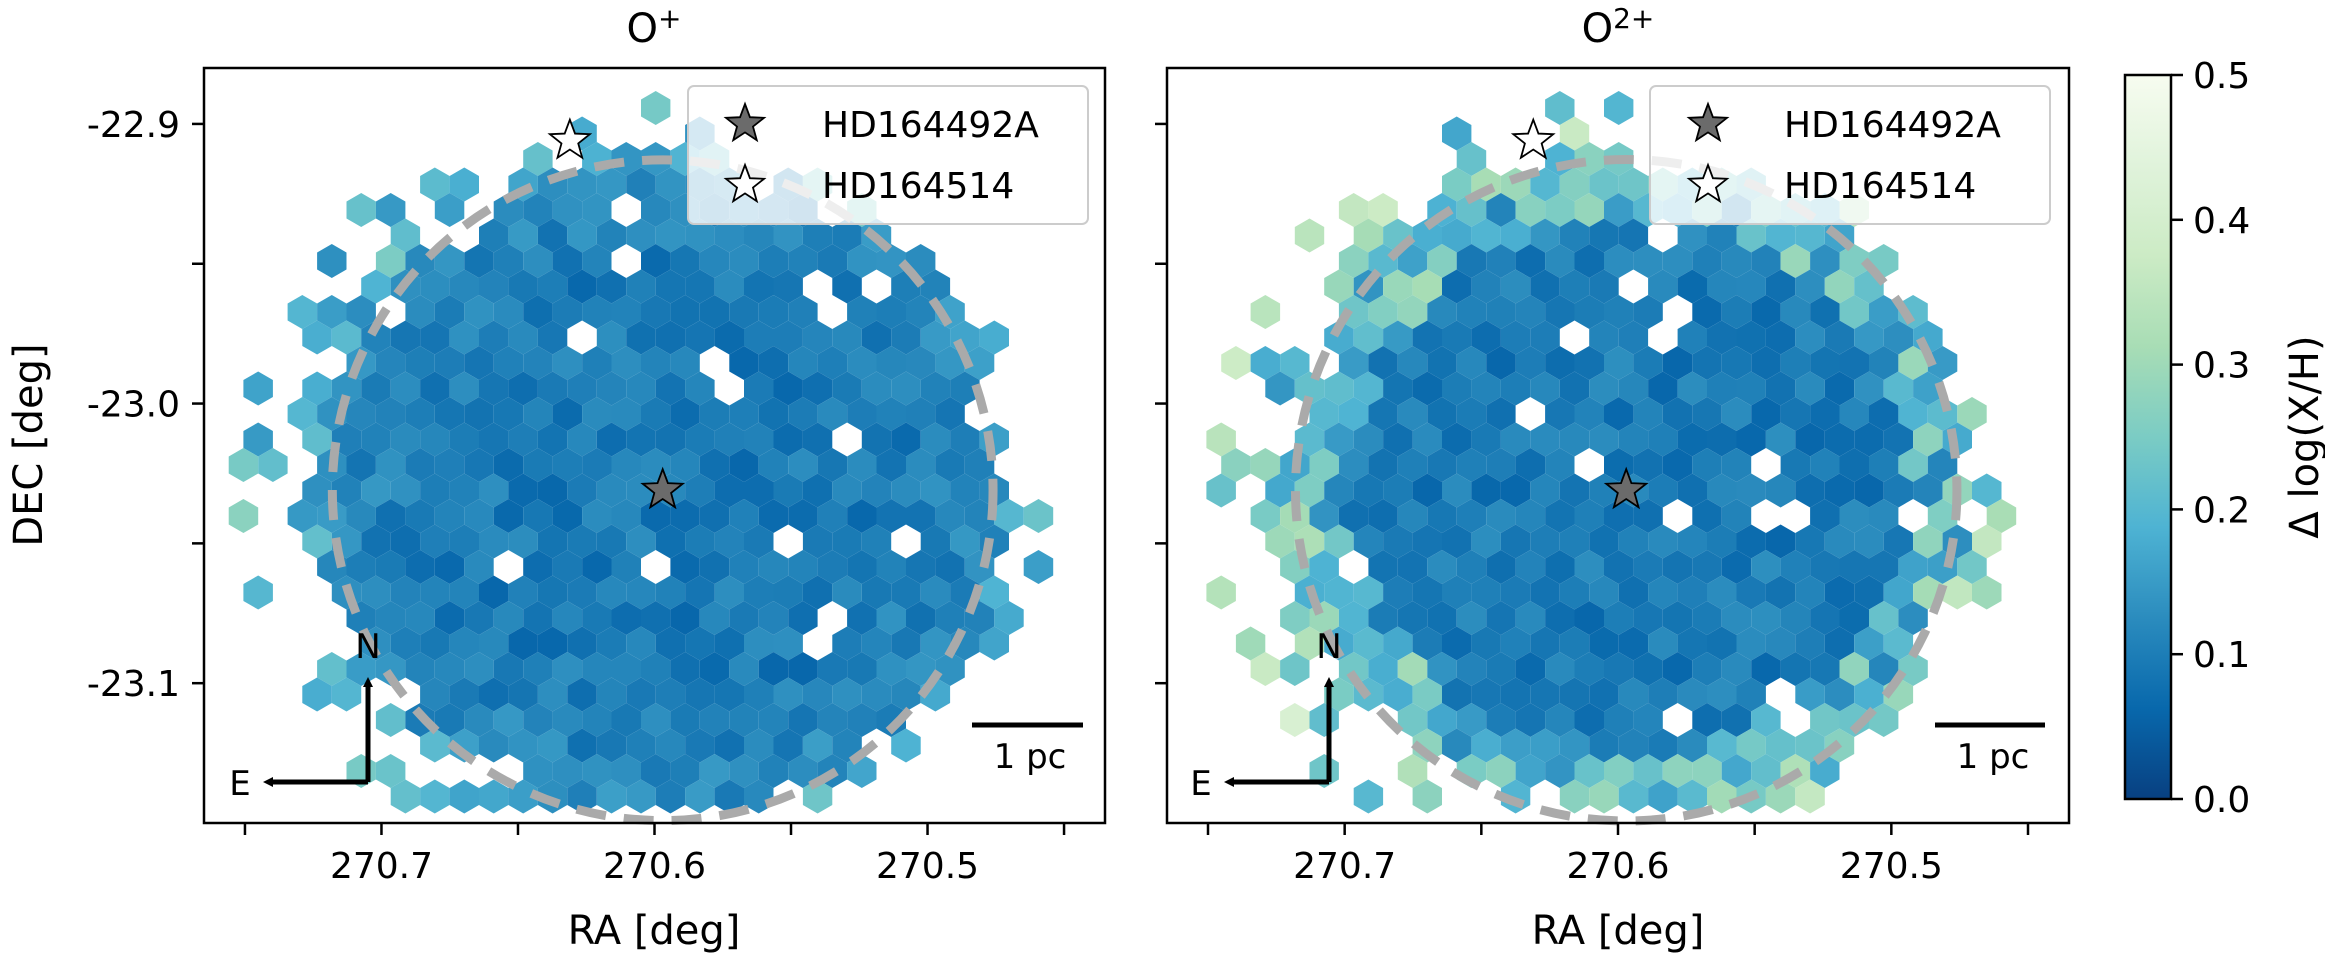 The width and height of the screenshot is (2325, 956). What do you see at coordinates (2221, 76) in the screenshot?
I see `colorbar-tick-label: 0.5` at bounding box center [2221, 76].